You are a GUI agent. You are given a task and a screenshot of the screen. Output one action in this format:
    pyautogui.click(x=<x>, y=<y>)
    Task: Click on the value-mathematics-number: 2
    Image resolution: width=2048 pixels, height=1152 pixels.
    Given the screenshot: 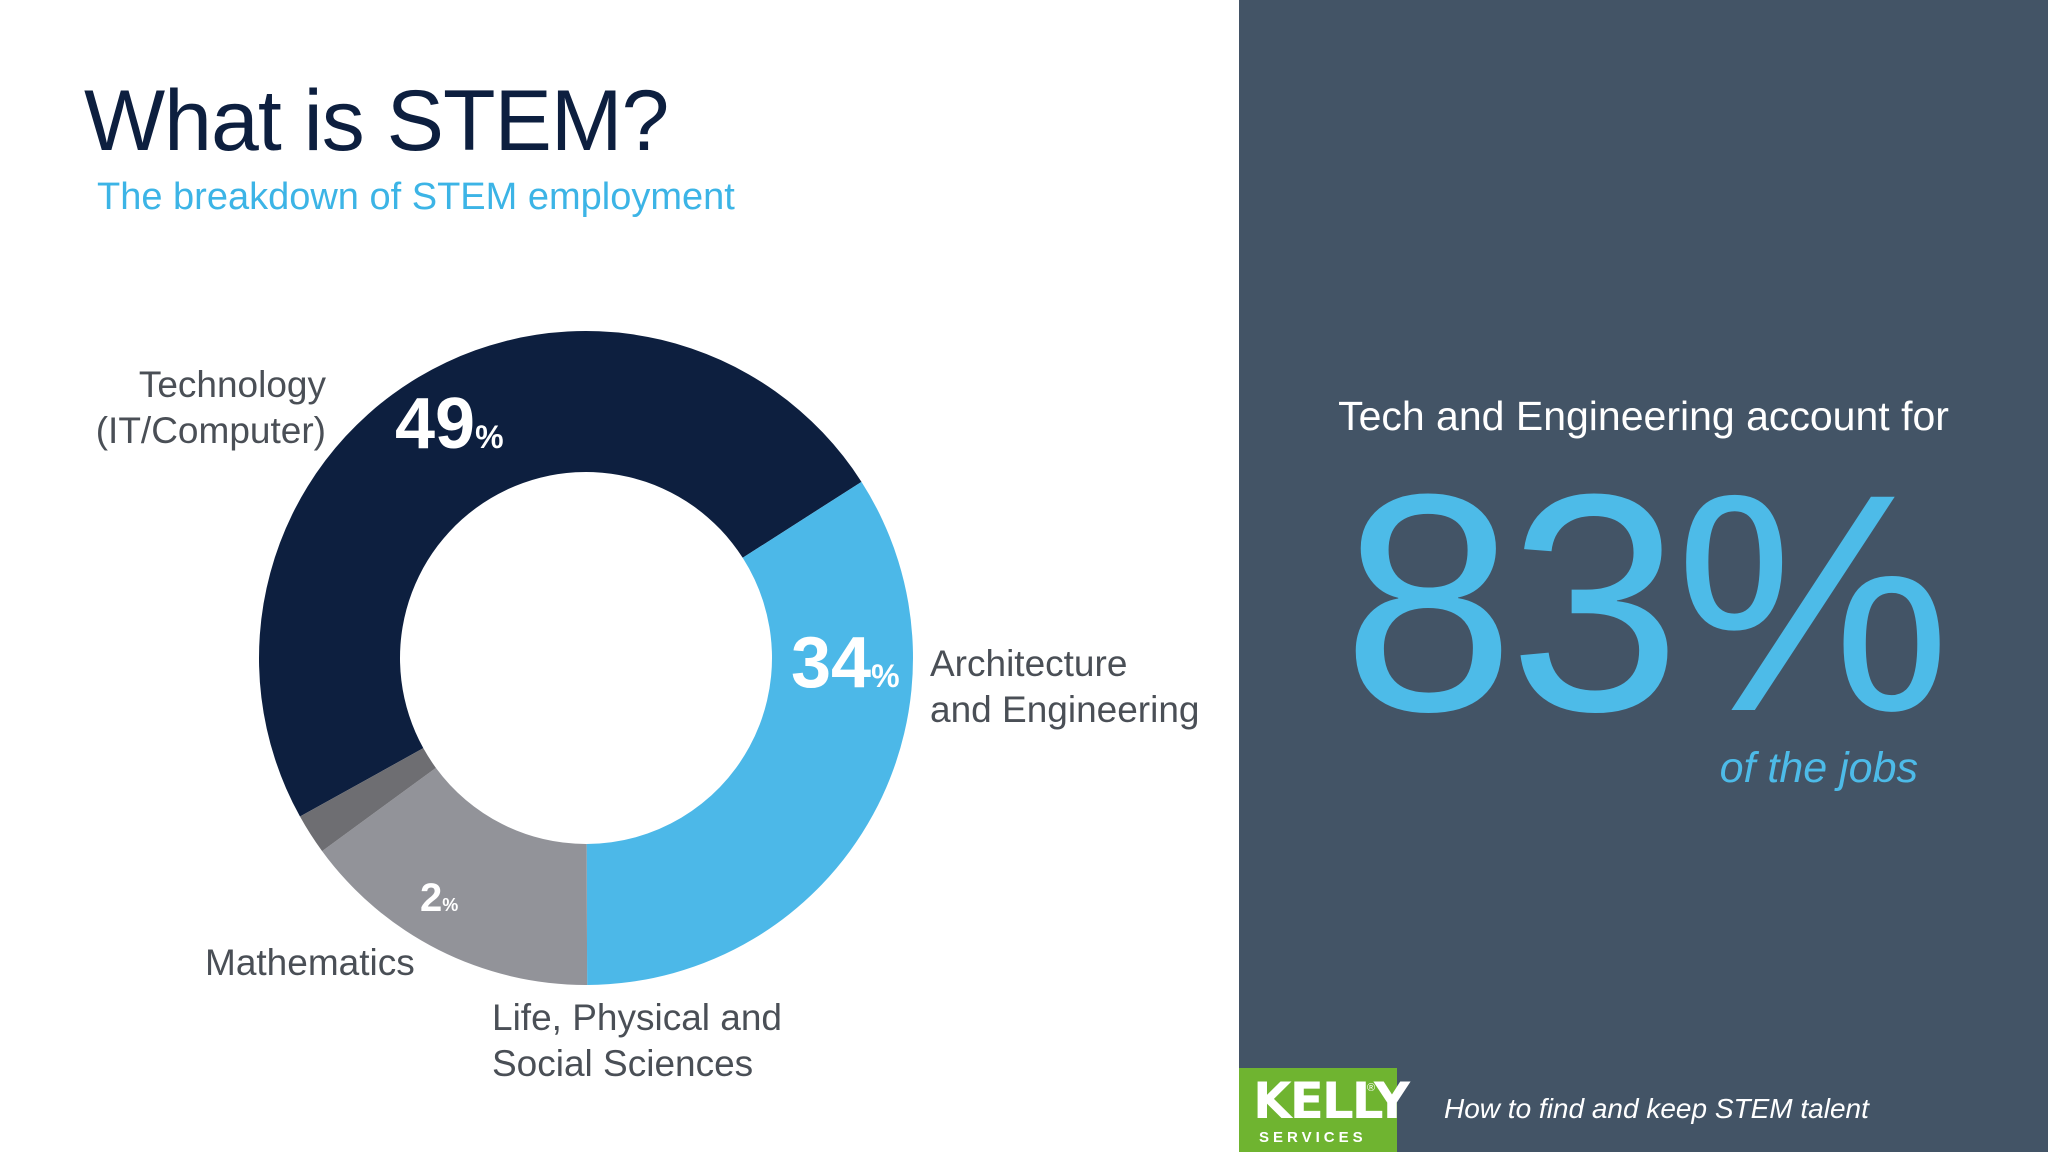 What is the action you would take?
    pyautogui.click(x=431, y=898)
    